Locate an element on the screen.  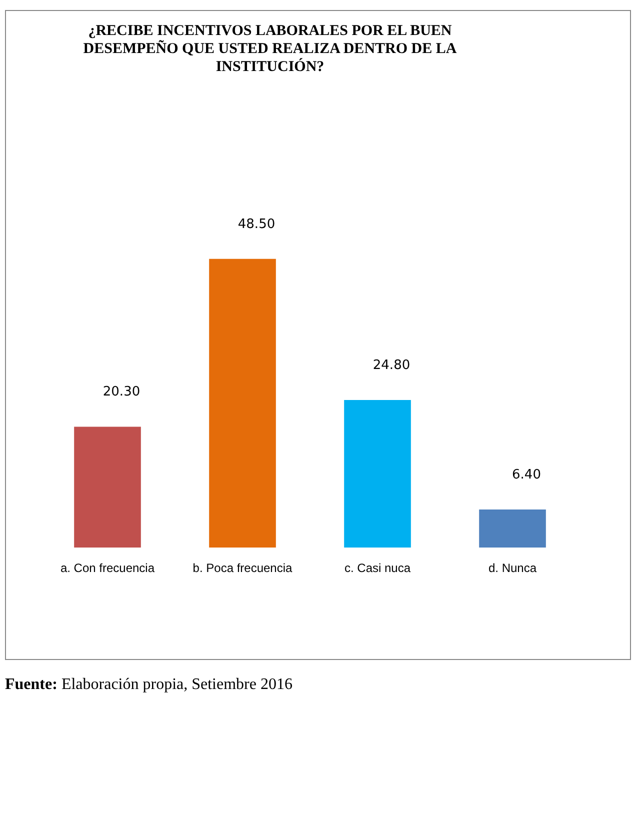
data-label: 24.80 is located at coordinates (391, 365).